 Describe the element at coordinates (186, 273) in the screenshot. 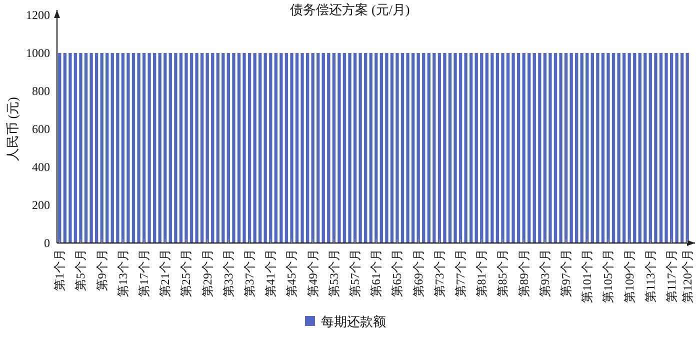

I see `x-tick-label: 第25个月` at that location.